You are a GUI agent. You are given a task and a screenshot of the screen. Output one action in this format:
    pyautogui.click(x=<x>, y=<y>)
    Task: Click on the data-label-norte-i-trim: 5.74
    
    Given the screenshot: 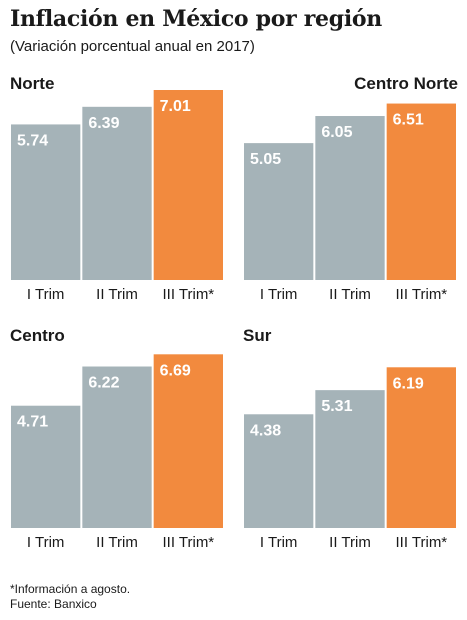 What is the action you would take?
    pyautogui.click(x=32, y=140)
    